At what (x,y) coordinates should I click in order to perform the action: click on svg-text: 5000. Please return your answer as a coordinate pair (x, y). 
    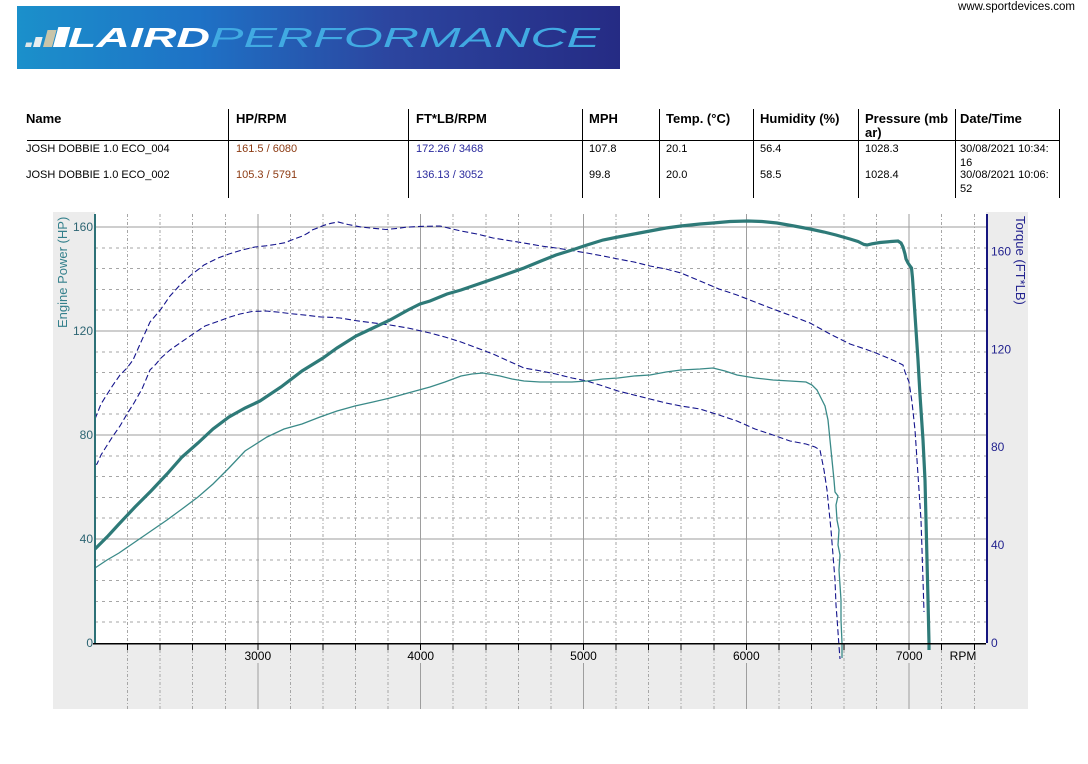
    Looking at the image, I should click on (583, 656).